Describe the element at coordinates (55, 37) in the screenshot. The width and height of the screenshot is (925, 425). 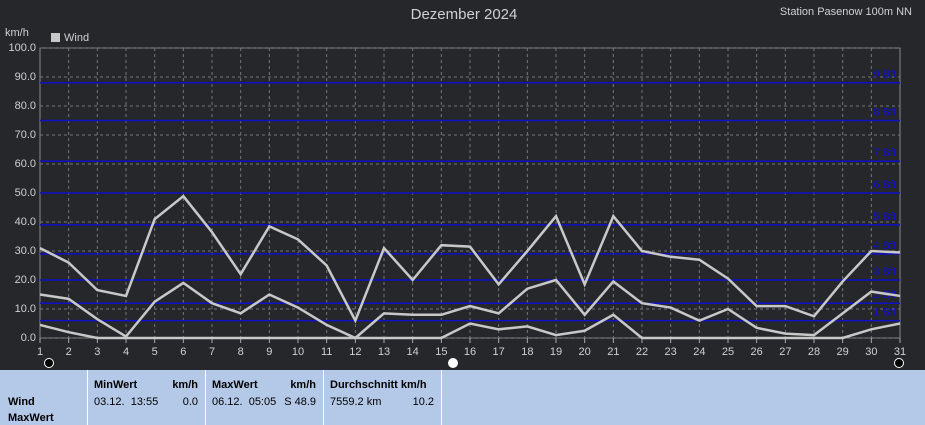
I see `legend-swatch` at that location.